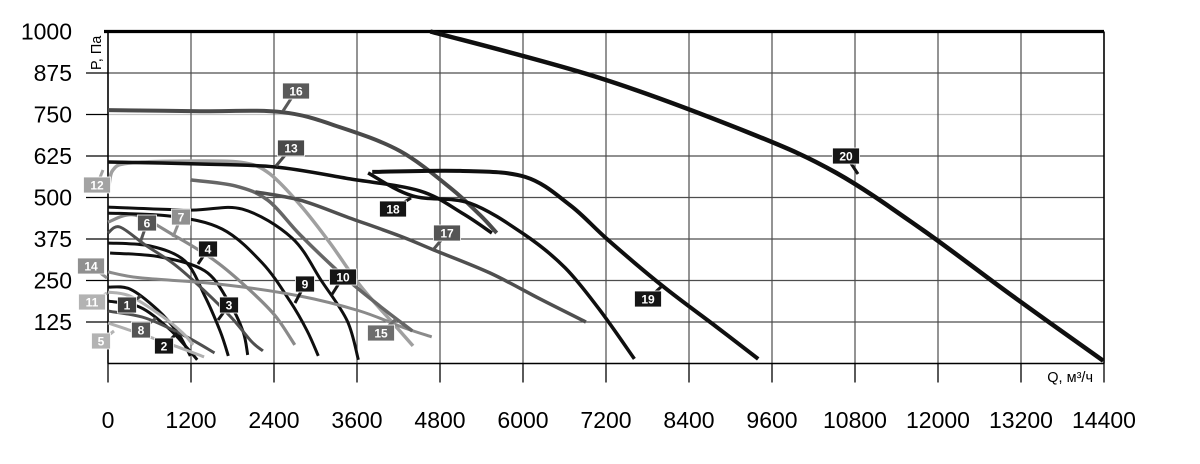 The height and width of the screenshot is (464, 1200). I want to click on curve-label-text-4: 4, so click(208, 250).